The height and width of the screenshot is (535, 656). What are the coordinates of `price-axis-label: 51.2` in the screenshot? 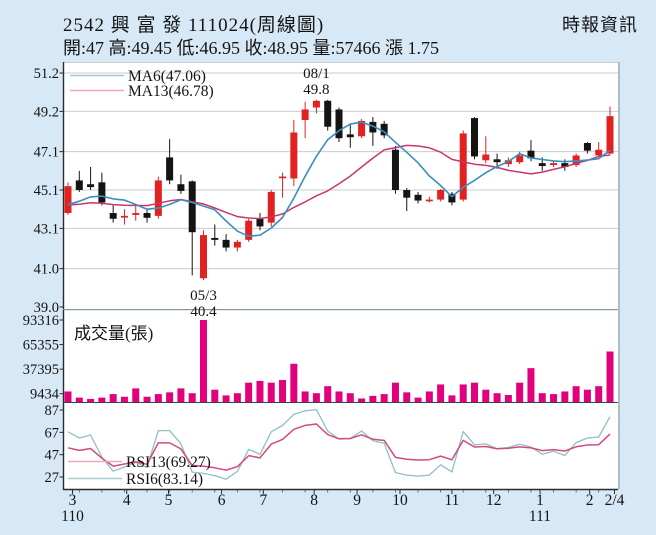 It's located at (46, 74).